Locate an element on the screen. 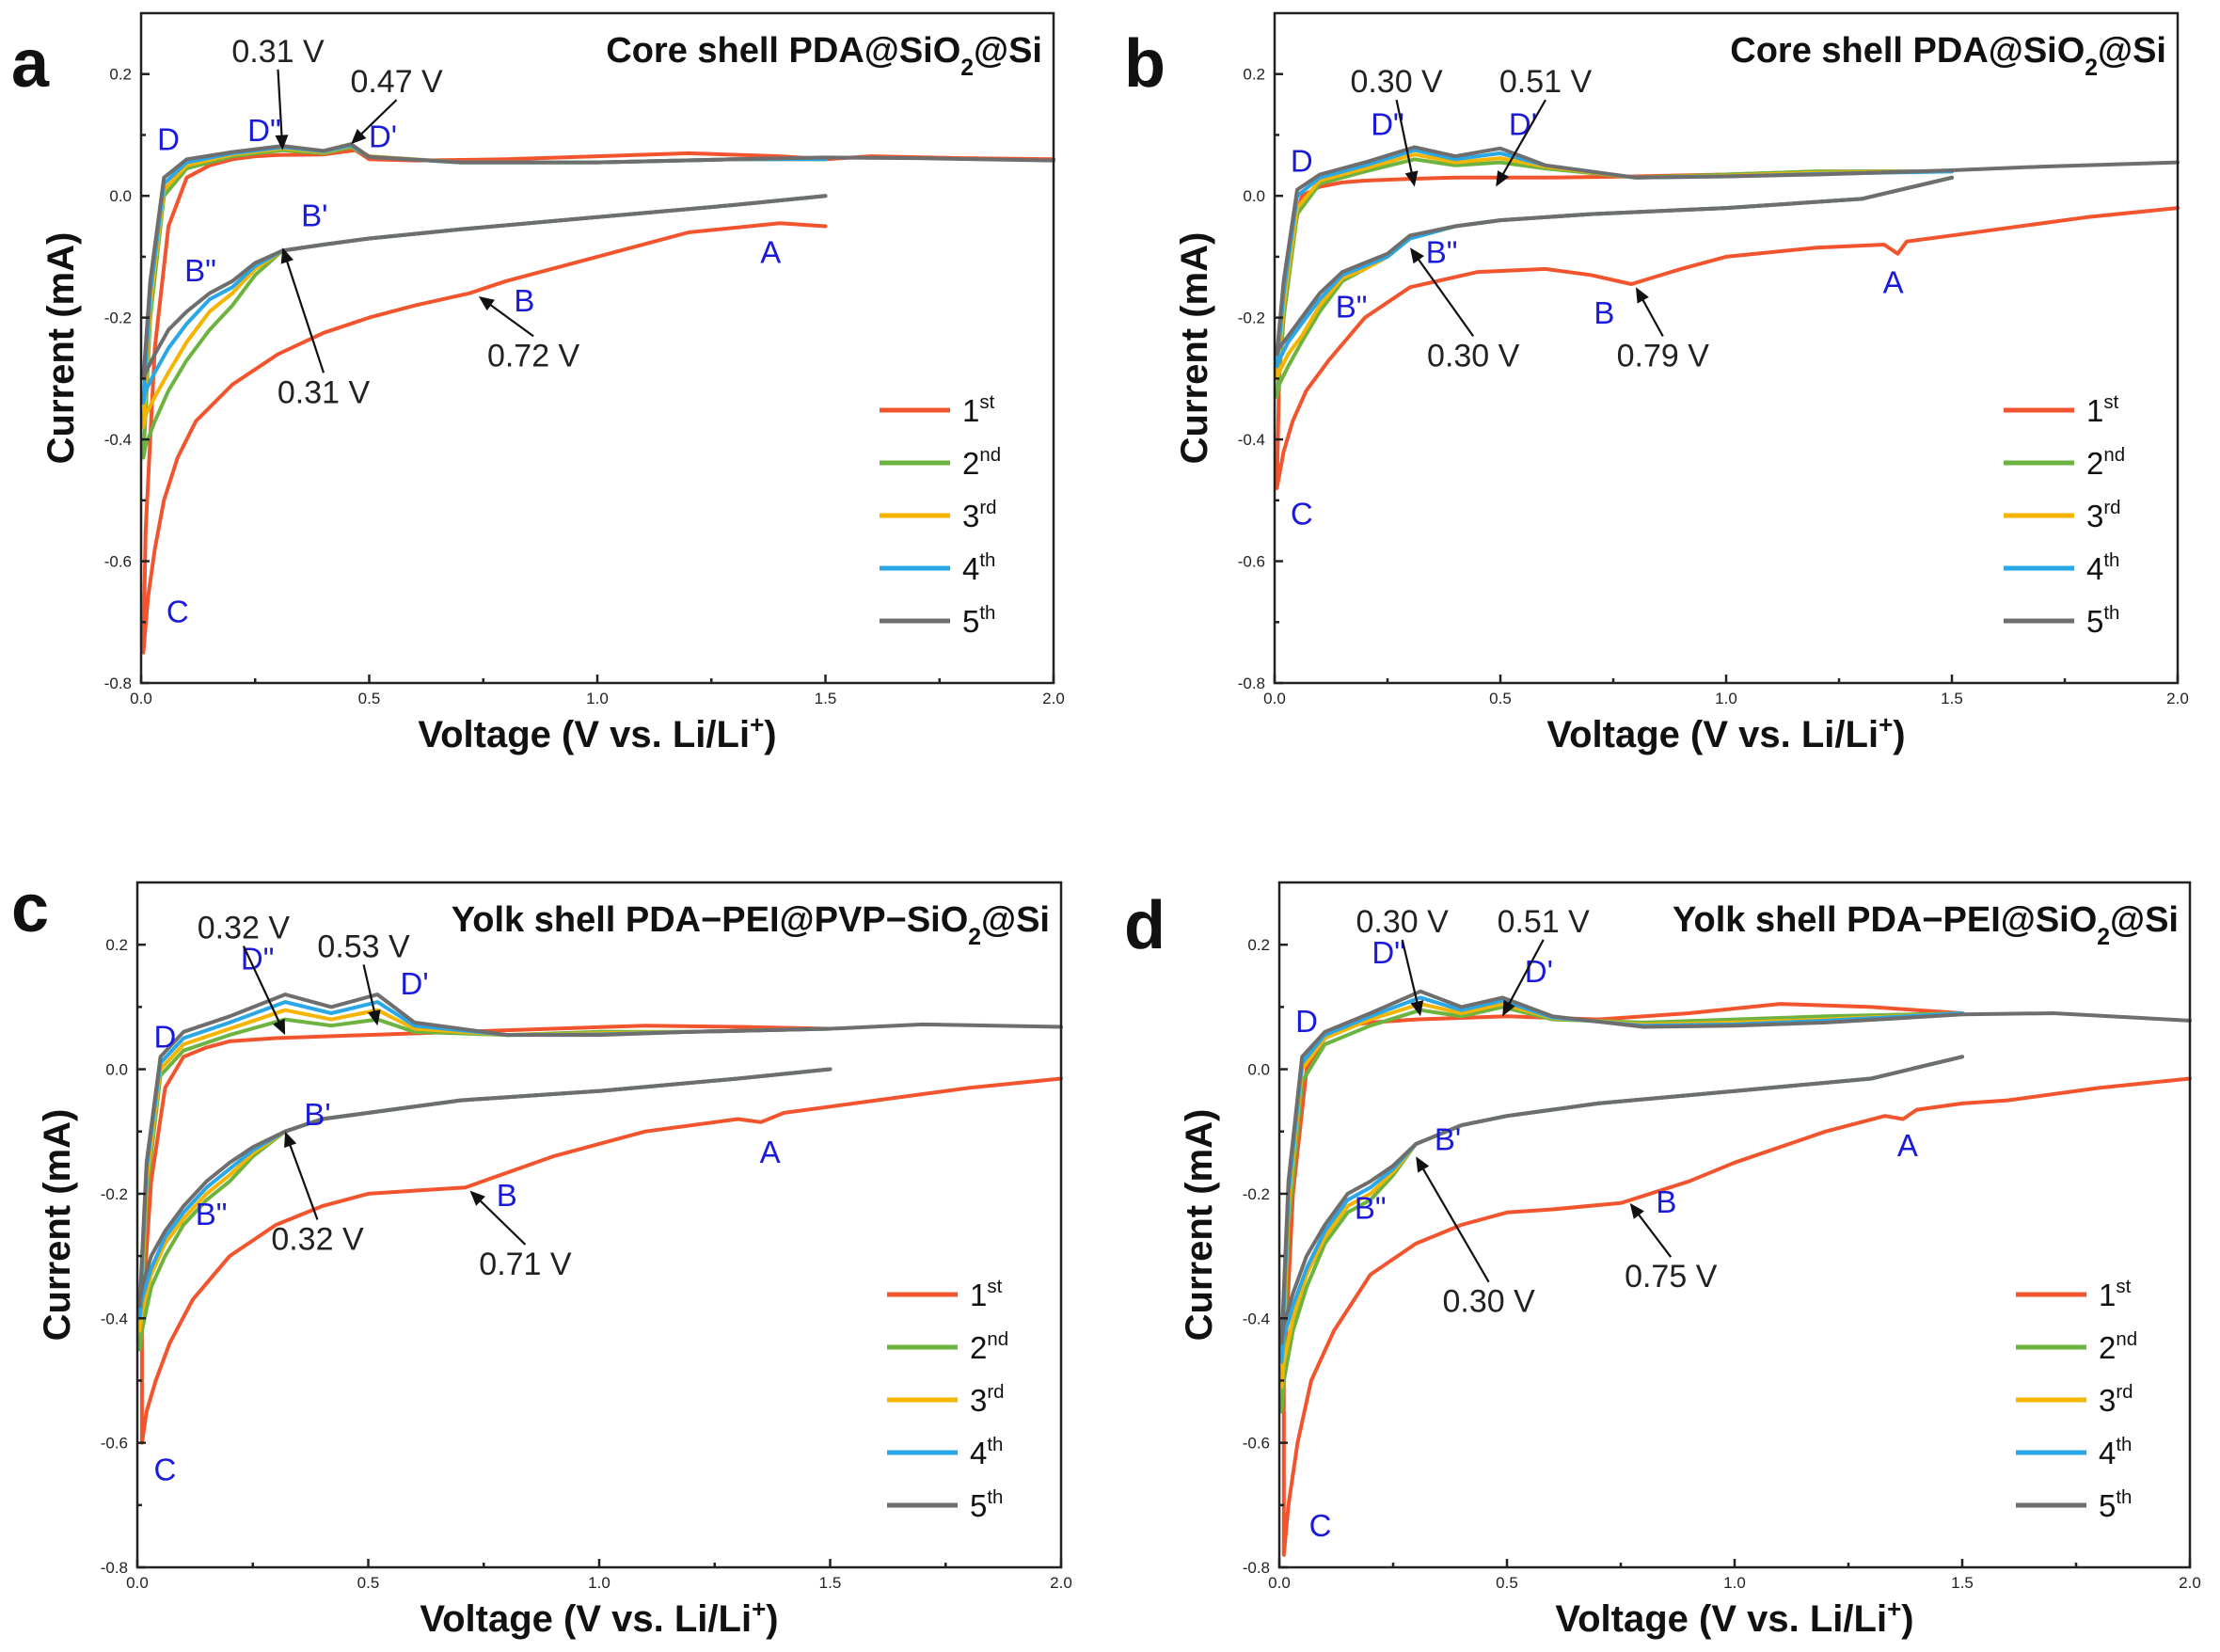 This screenshot has height=1652, width=2220. voltage-annotation: 0.75 V is located at coordinates (1671, 1277).